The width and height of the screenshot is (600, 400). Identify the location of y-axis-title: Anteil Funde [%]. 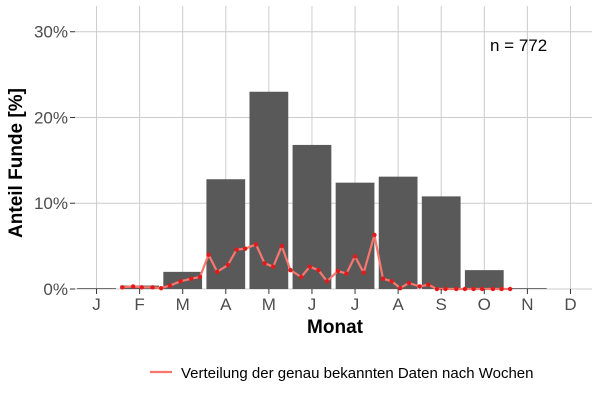
(16, 163).